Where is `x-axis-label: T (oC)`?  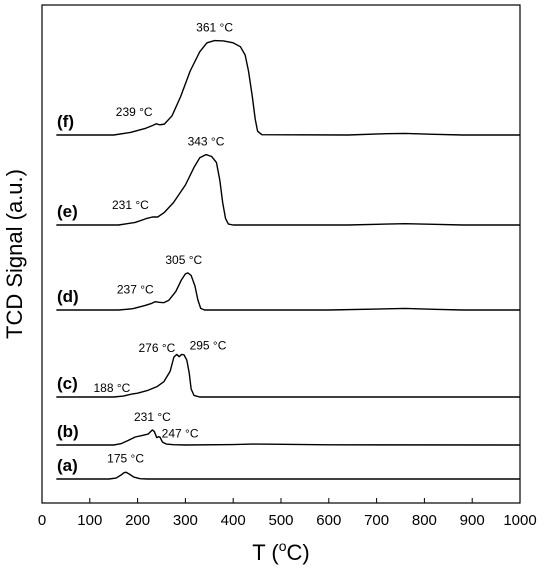 x-axis-label: T (oC) is located at coordinates (281, 551).